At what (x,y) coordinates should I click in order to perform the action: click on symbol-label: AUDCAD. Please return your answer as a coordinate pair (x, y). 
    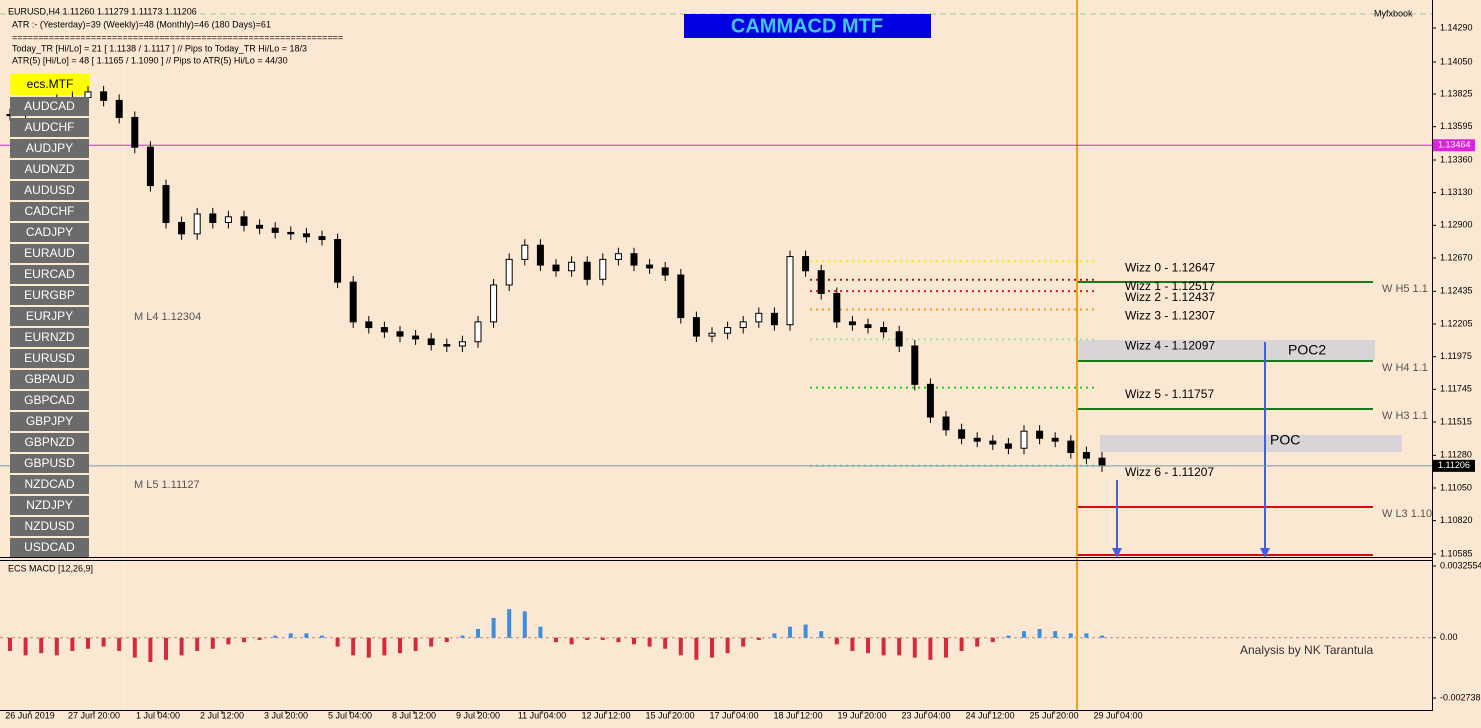
    Looking at the image, I should click on (49, 106).